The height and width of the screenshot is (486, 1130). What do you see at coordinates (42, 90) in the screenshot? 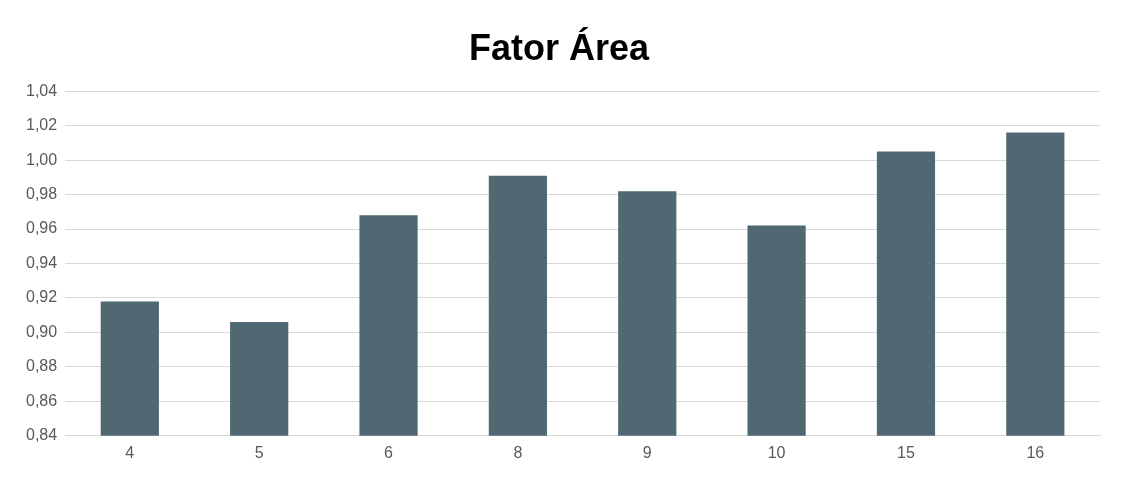
I see `y-tick-label: 1,04` at bounding box center [42, 90].